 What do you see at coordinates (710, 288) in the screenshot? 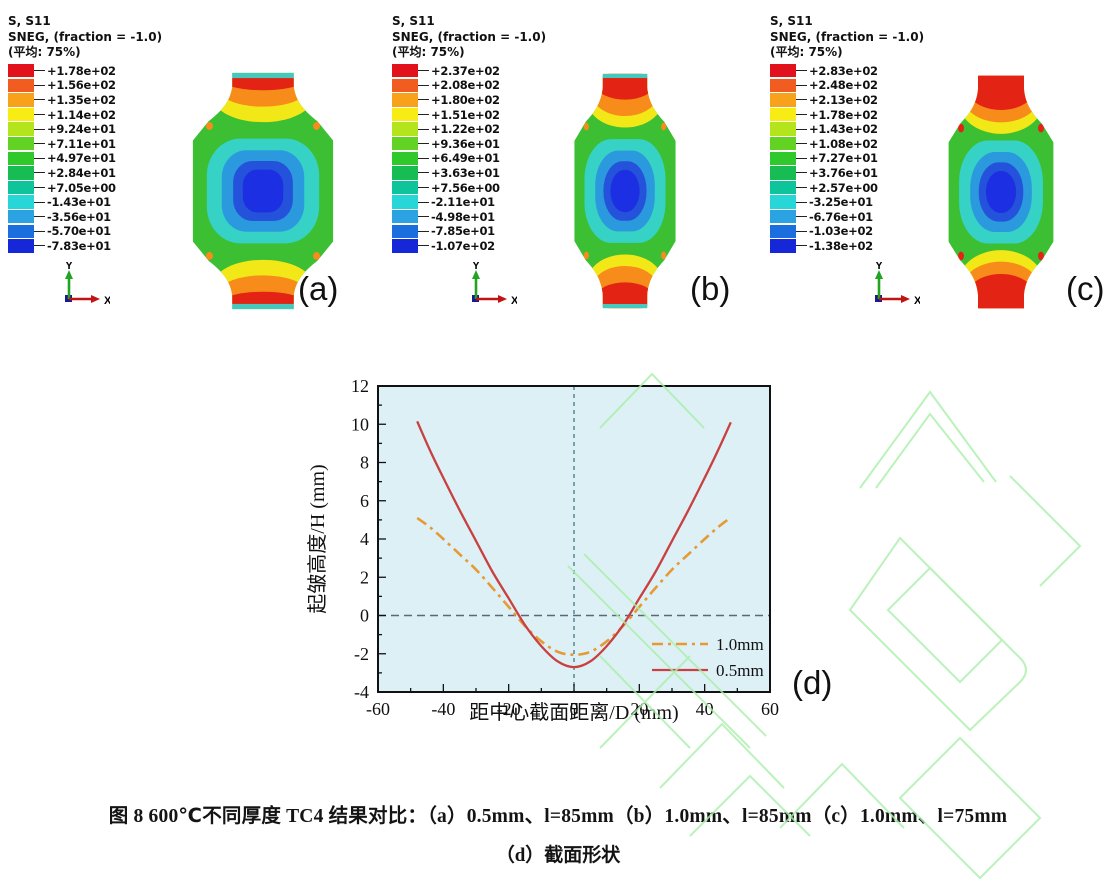
I see `panel-label-b: (b)` at bounding box center [710, 288].